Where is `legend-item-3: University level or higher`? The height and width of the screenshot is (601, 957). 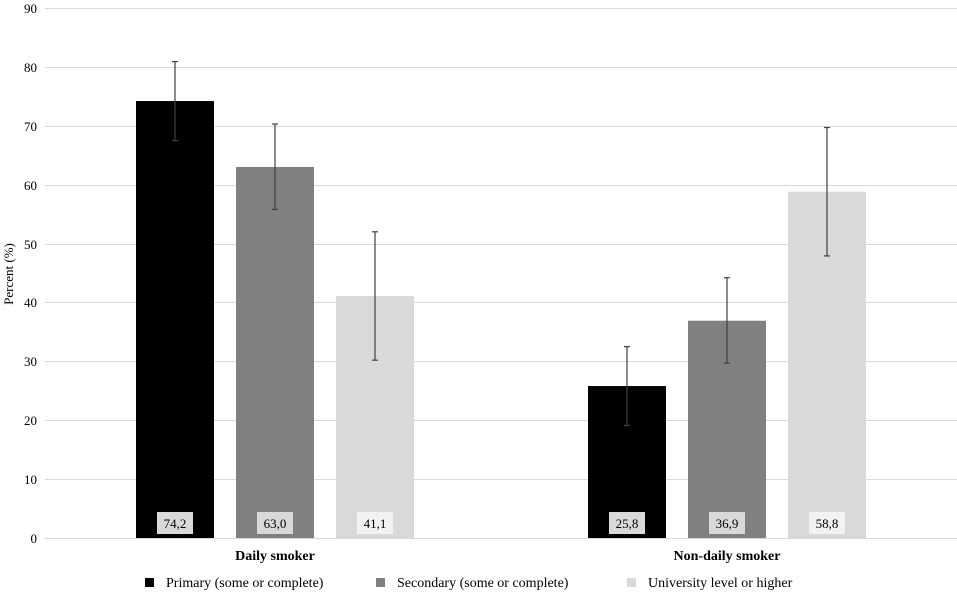
legend-item-3: University level or higher is located at coordinates (710, 583).